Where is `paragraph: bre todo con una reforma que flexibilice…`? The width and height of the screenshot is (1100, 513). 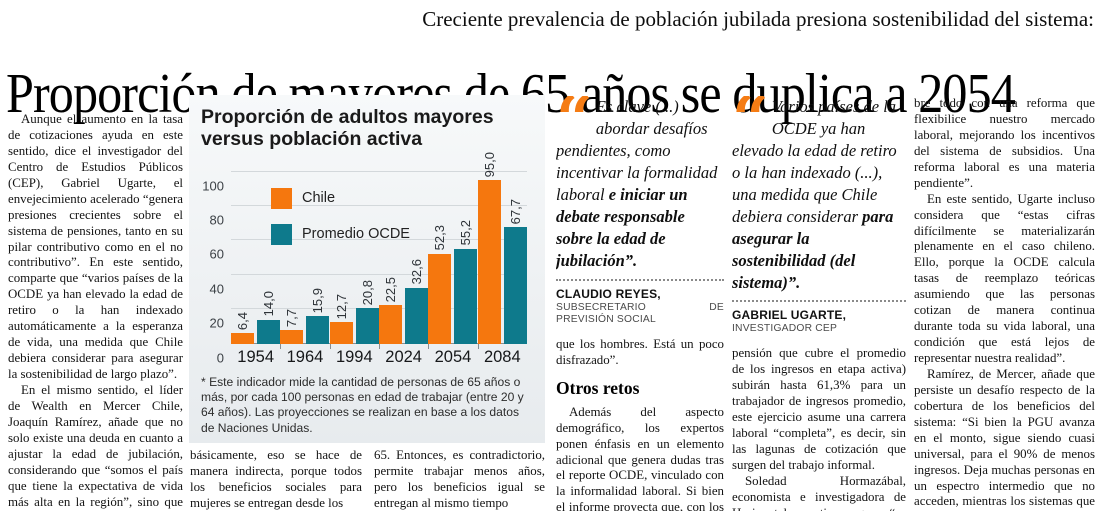
paragraph: bre todo con una reforma que flexibilice… is located at coordinates (1004, 143).